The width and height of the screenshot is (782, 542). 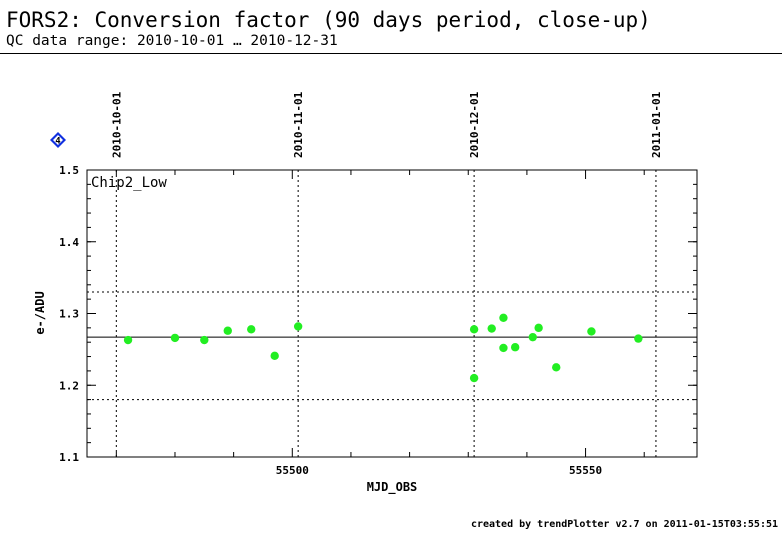 I want to click on page-subtitle: QC data range: 2010-10-01 … 2010-12-31, so click(x=172, y=41).